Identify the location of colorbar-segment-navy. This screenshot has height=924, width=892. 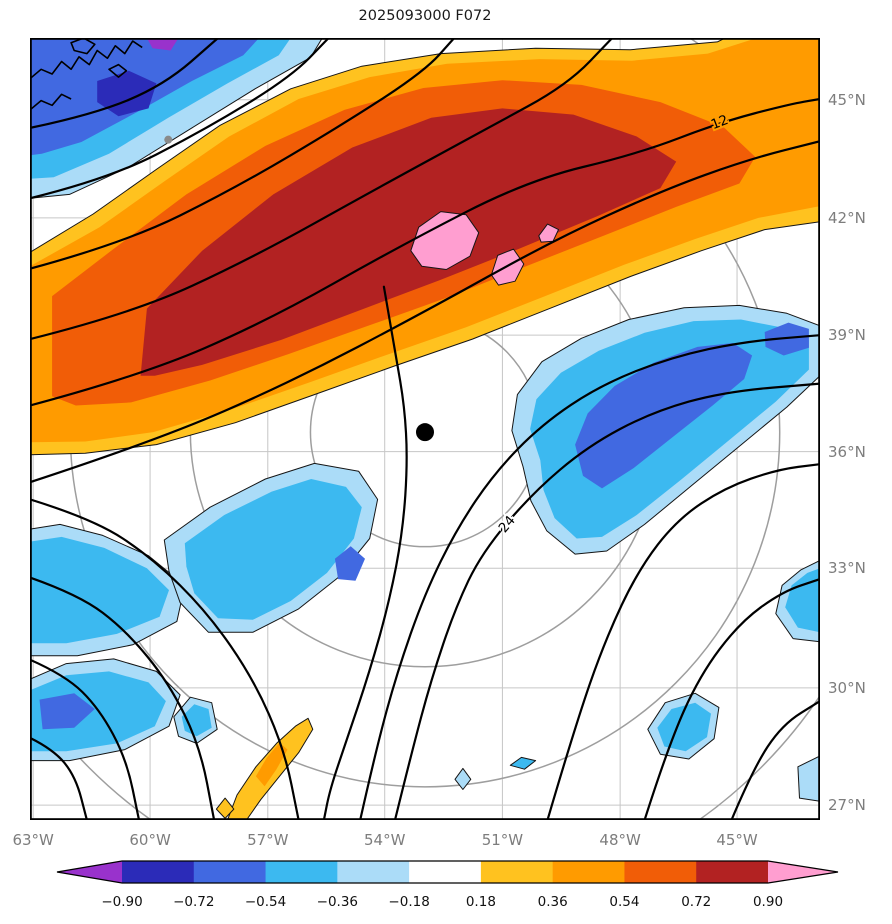
(158, 872).